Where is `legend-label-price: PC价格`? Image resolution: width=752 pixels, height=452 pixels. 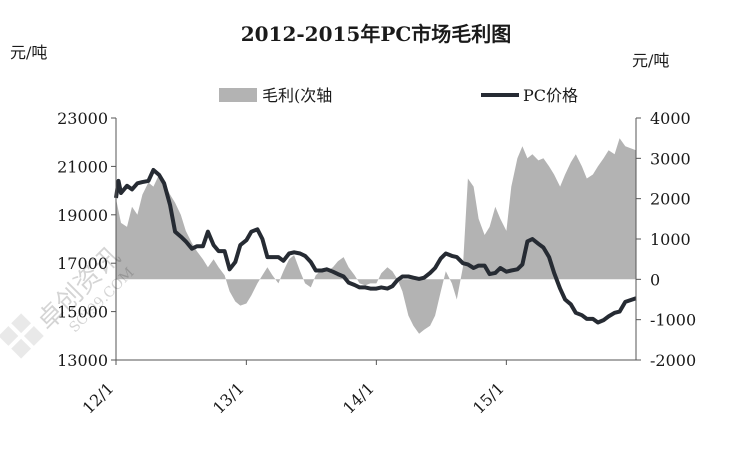 legend-label-price: PC价格 is located at coordinates (550, 95).